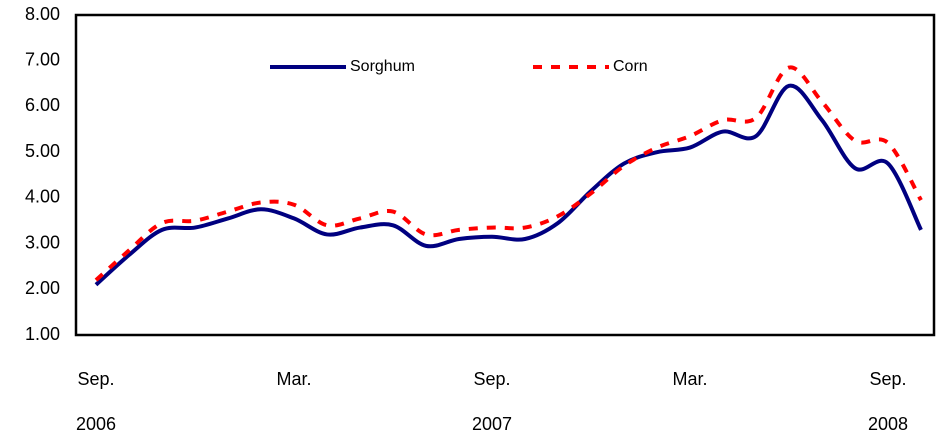 The image size is (936, 438). What do you see at coordinates (42, 105) in the screenshot?
I see `y-tick-label: 6.00` at bounding box center [42, 105].